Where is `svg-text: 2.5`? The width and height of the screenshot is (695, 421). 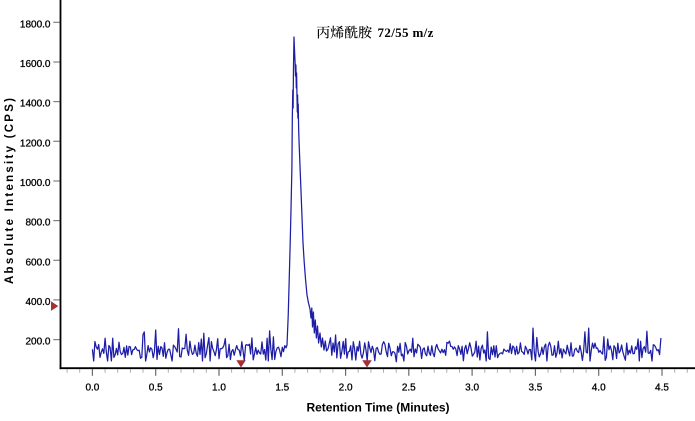 svg-text: 2.5 is located at coordinates (409, 387).